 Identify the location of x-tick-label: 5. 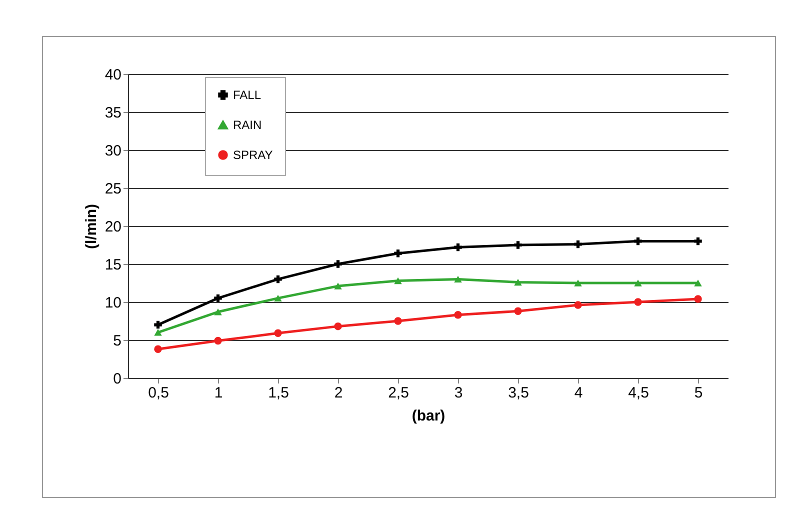
(698, 393).